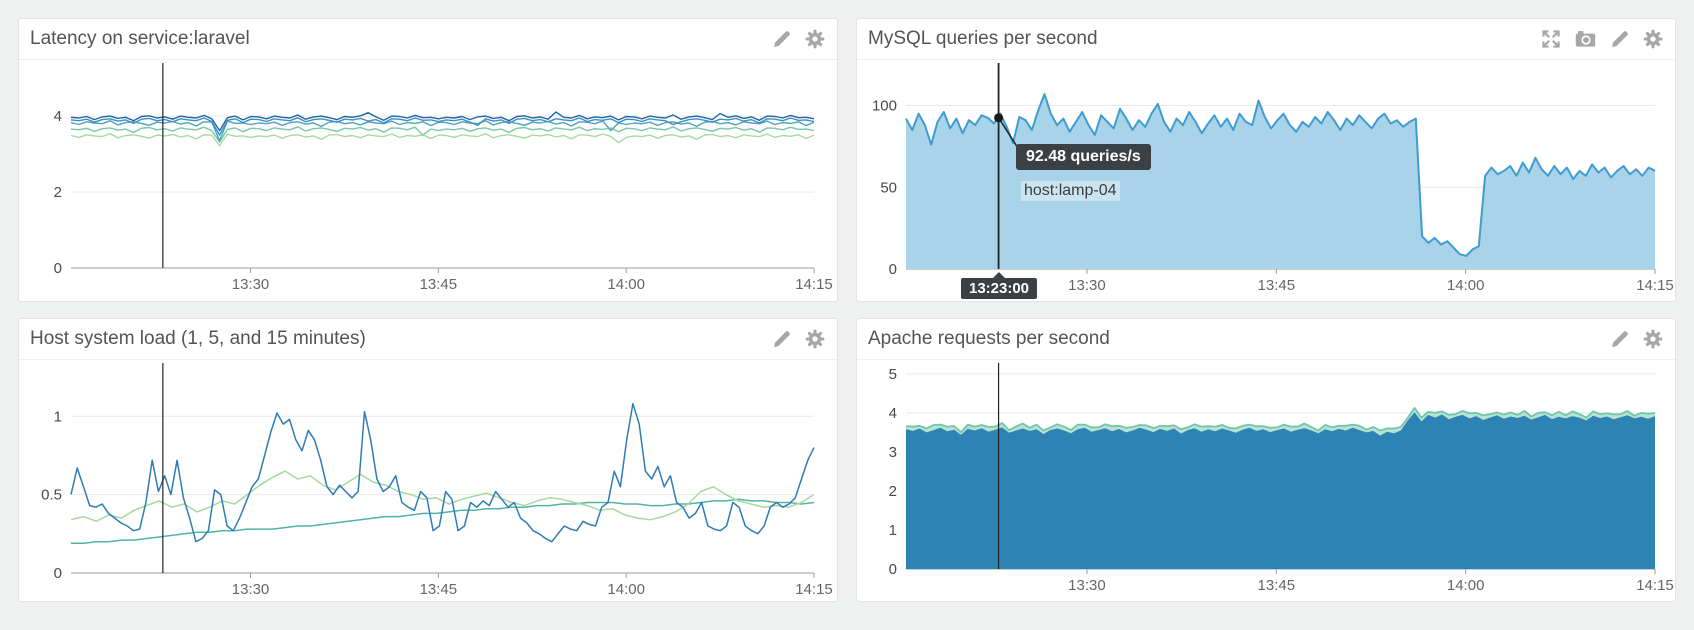 This screenshot has height=630, width=1694. What do you see at coordinates (198, 338) in the screenshot?
I see `widget-title: Host system load (1, 5, and 15 minutes)` at bounding box center [198, 338].